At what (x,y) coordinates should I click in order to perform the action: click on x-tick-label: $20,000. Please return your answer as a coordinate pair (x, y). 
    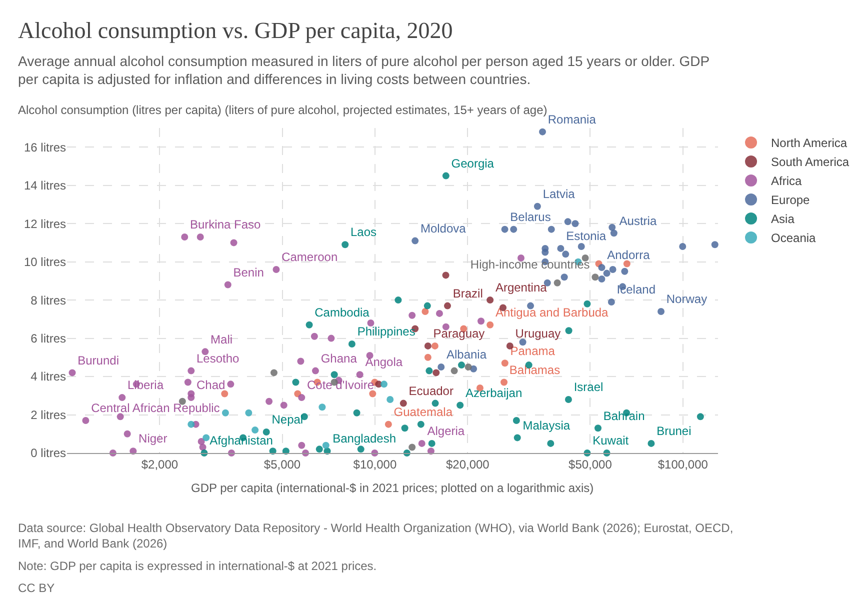
    Looking at the image, I should click on (468, 464).